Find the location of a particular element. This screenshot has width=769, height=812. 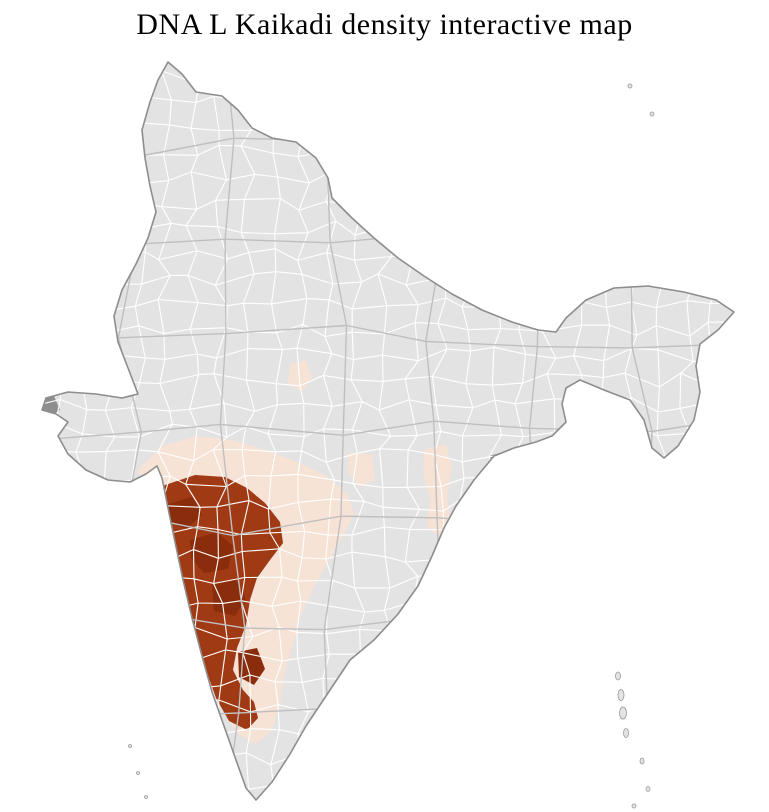

lakshadweep-islands is located at coordinates (138, 771).